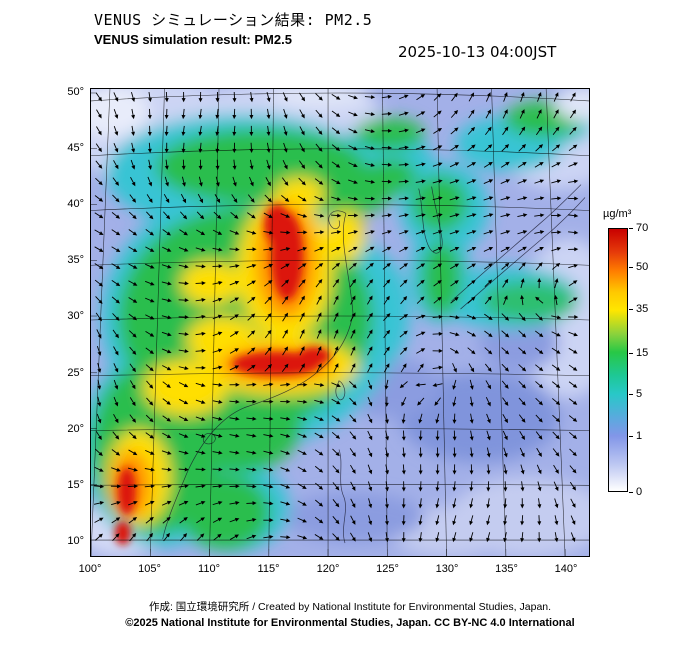 Image resolution: width=700 pixels, height=649 pixels. I want to click on lon-tick-label: 115°, so click(268, 569).